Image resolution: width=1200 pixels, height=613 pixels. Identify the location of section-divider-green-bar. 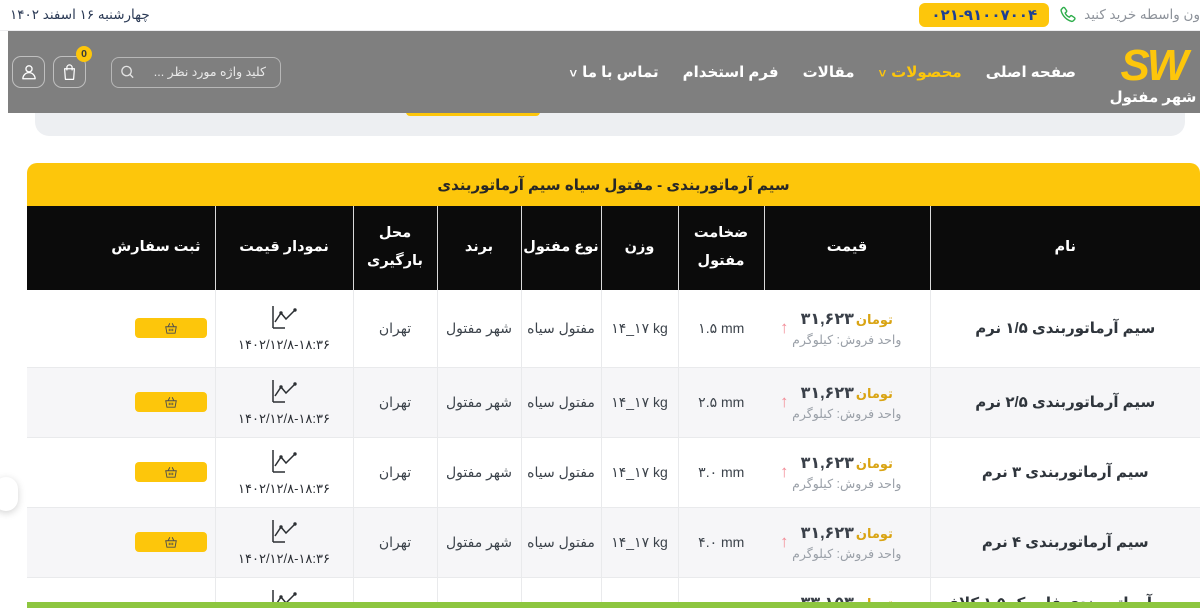
(613, 605).